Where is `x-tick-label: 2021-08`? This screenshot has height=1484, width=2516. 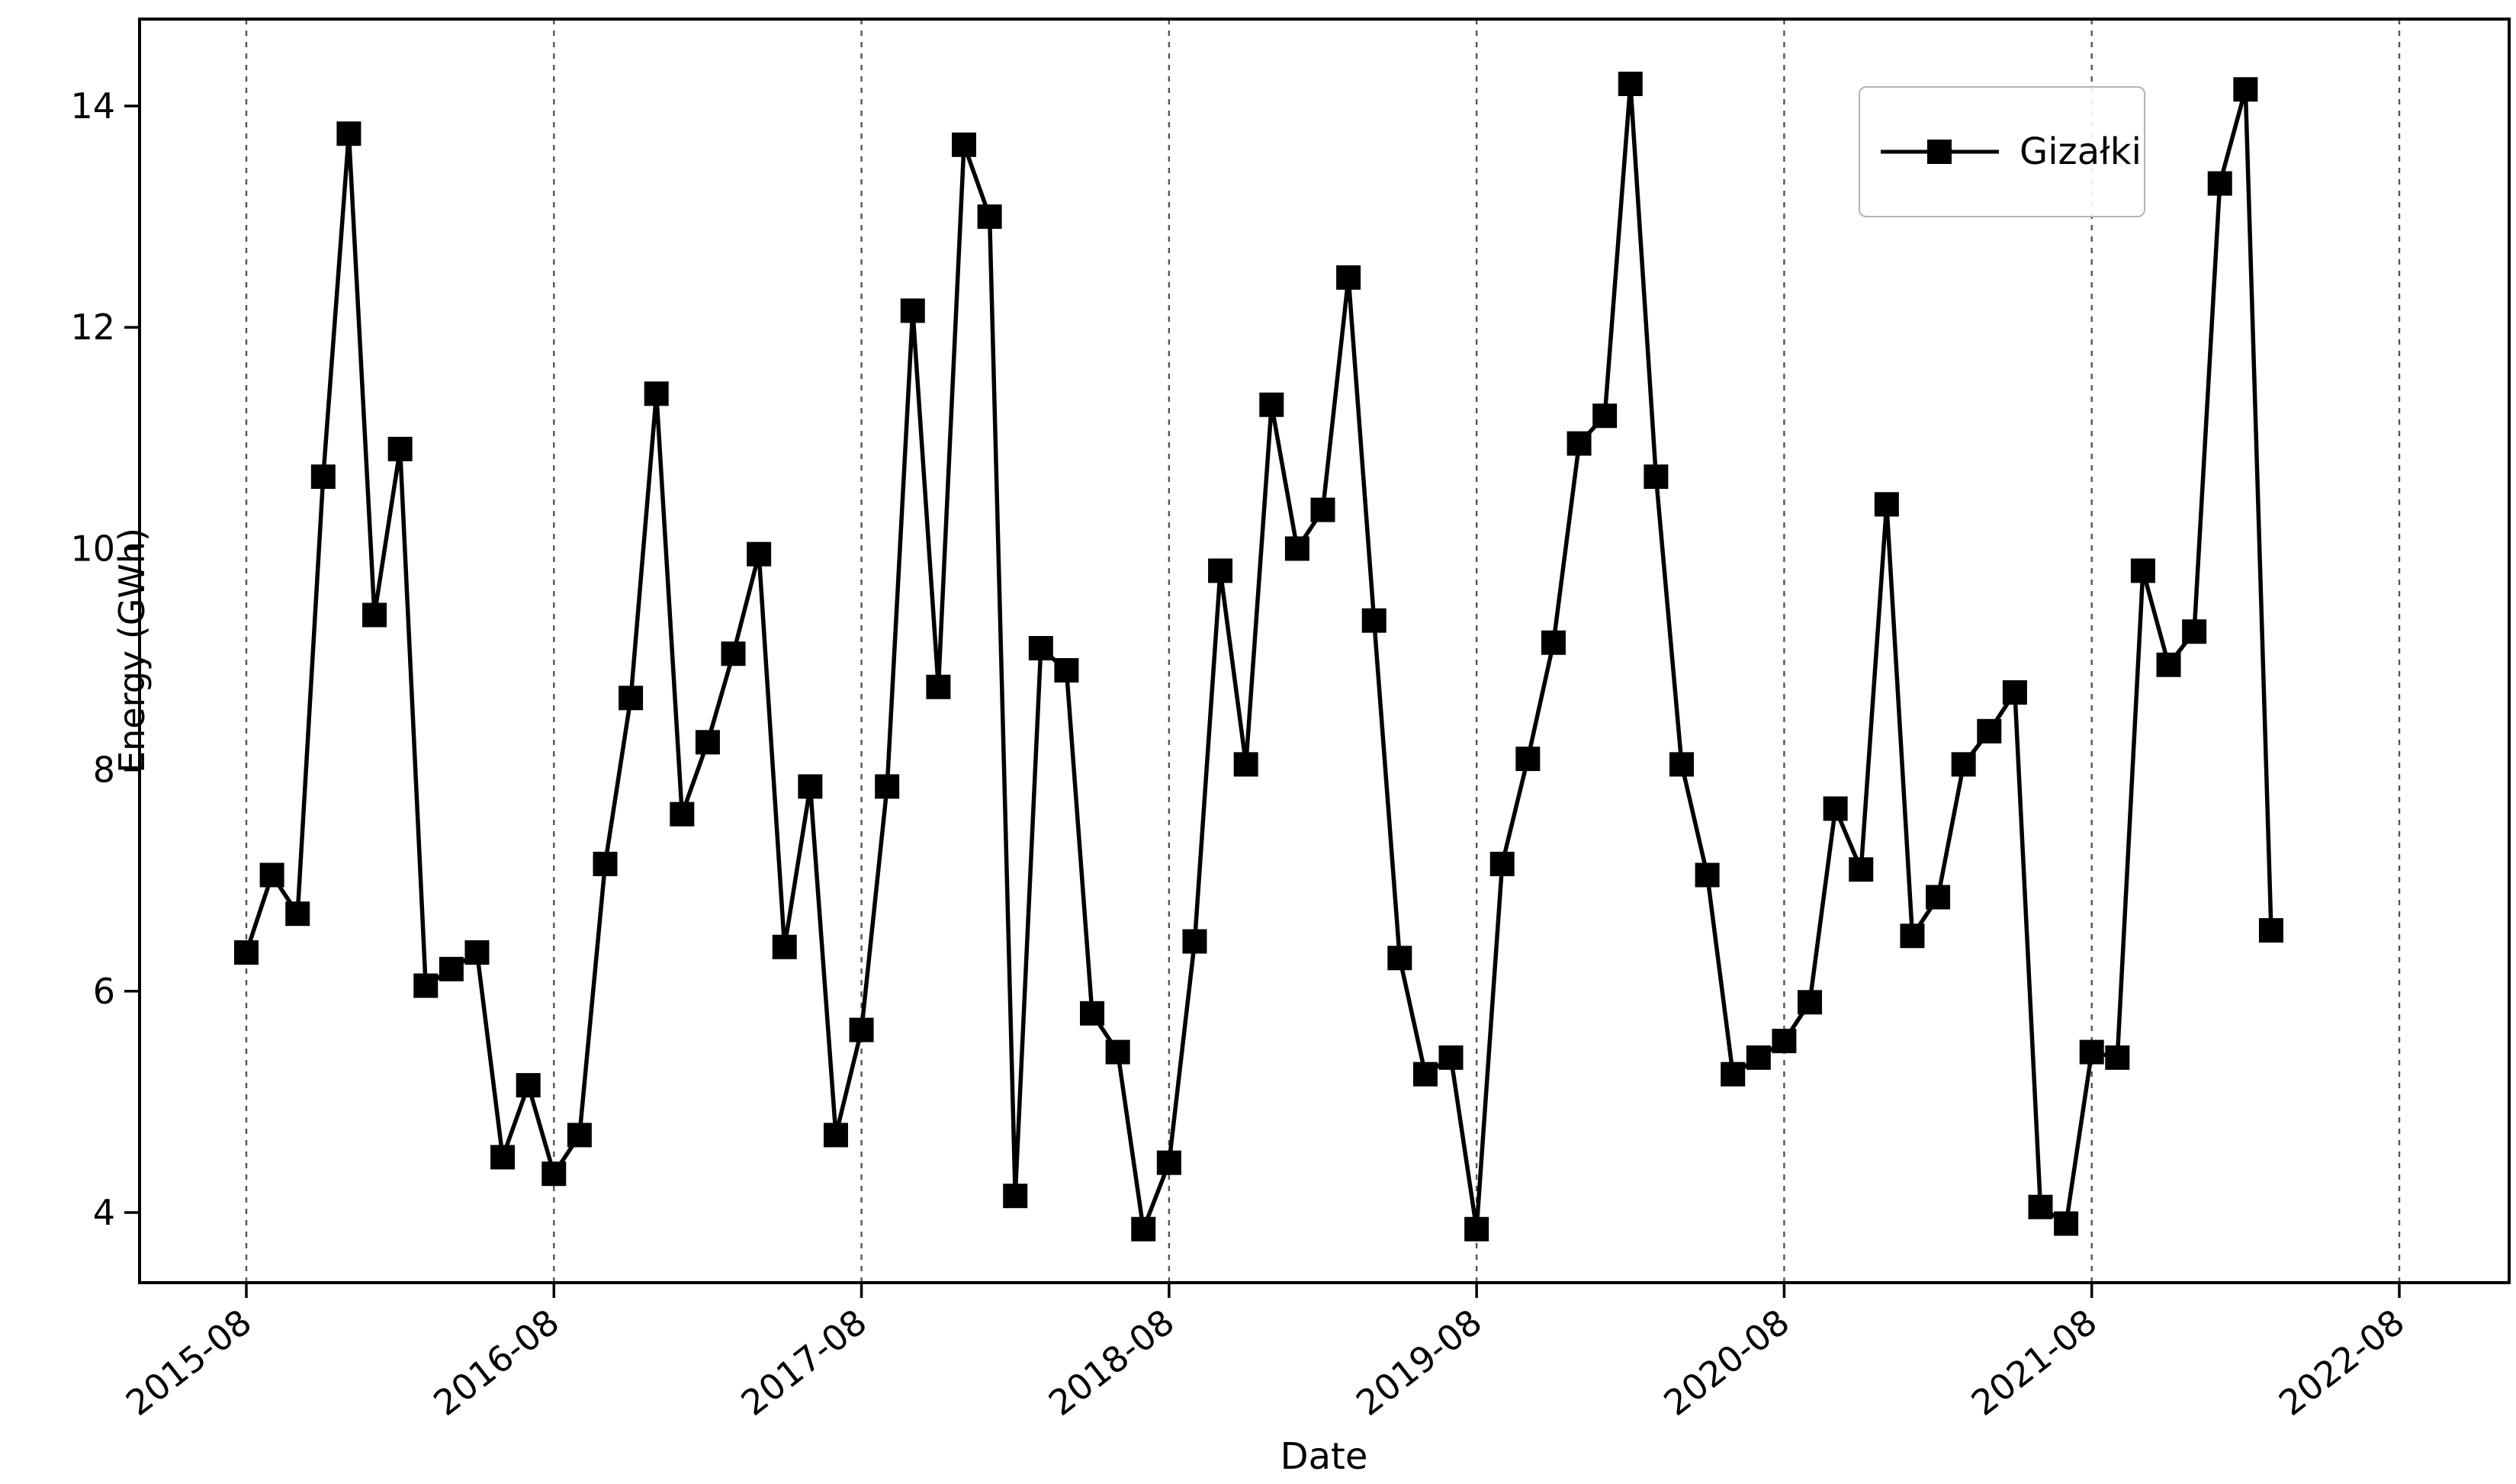 x-tick-label: 2021-08 is located at coordinates (2034, 1362).